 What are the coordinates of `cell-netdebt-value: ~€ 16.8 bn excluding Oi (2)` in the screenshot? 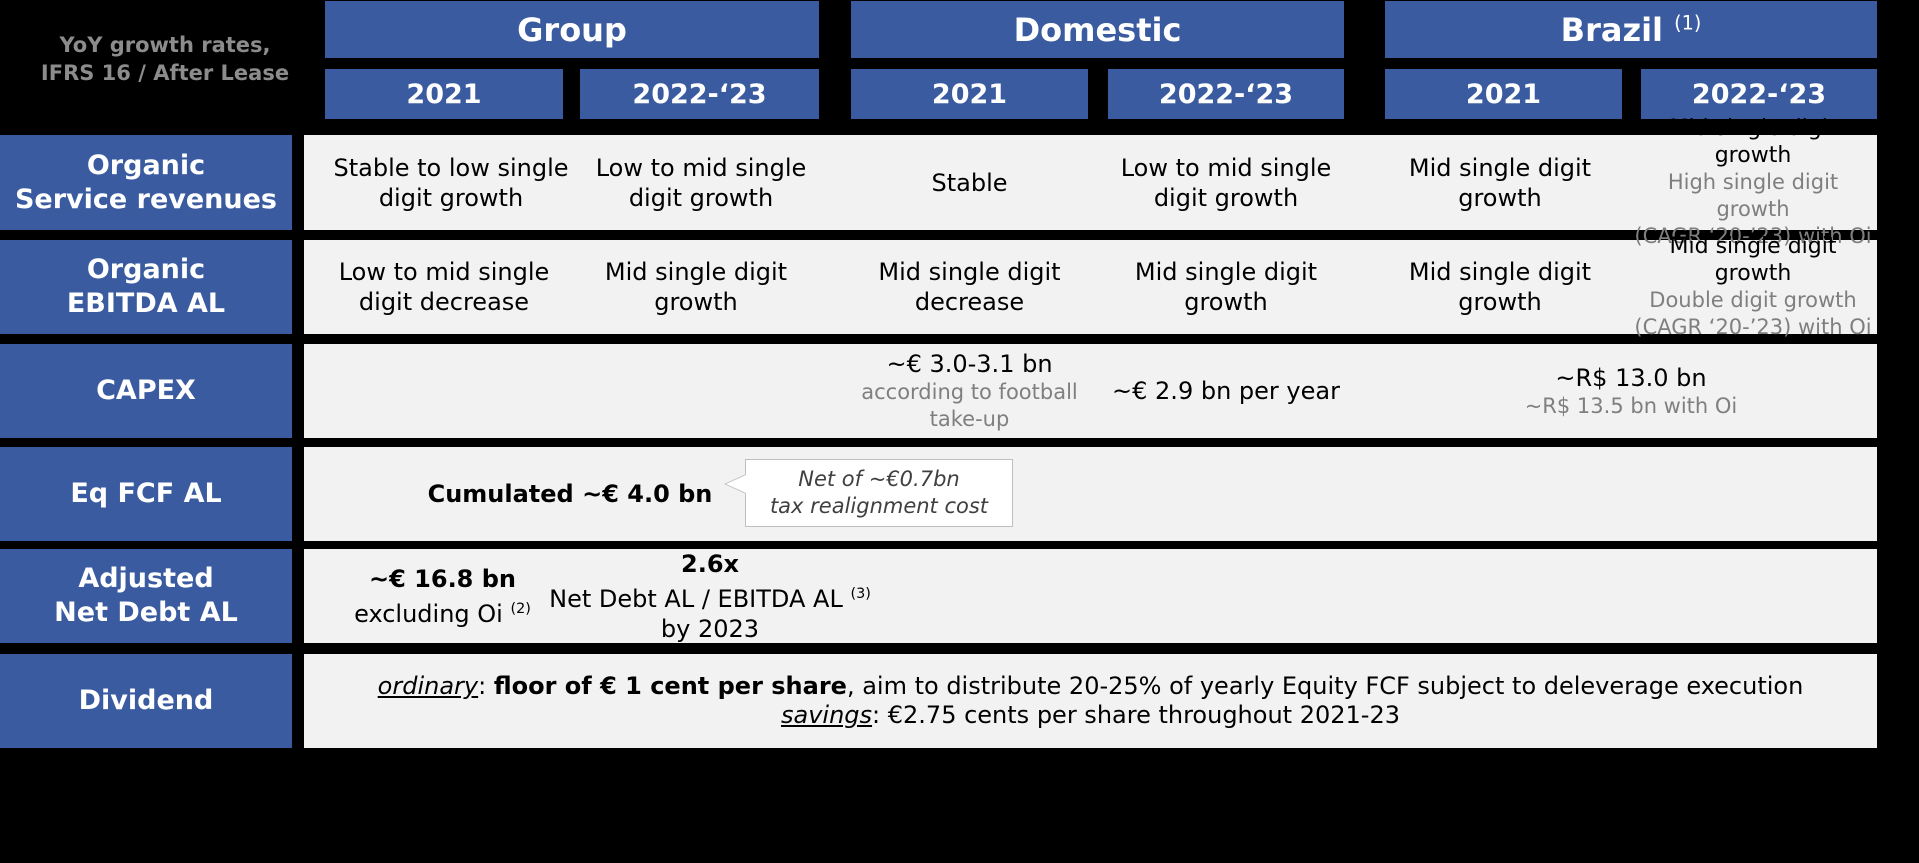 It's located at (442, 596).